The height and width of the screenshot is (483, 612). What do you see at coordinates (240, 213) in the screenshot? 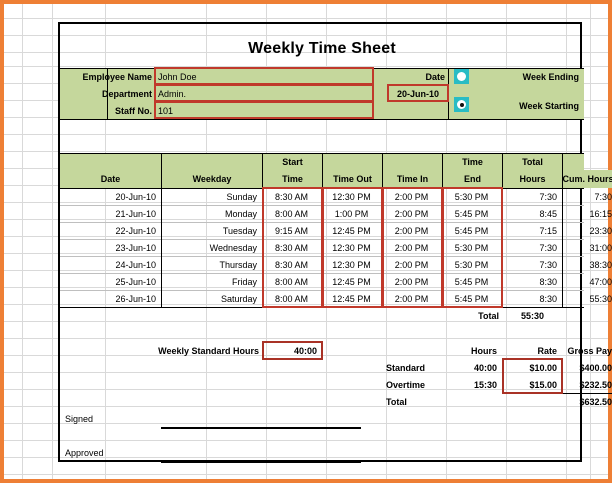
I see `cell-weekday: Monday` at bounding box center [240, 213].